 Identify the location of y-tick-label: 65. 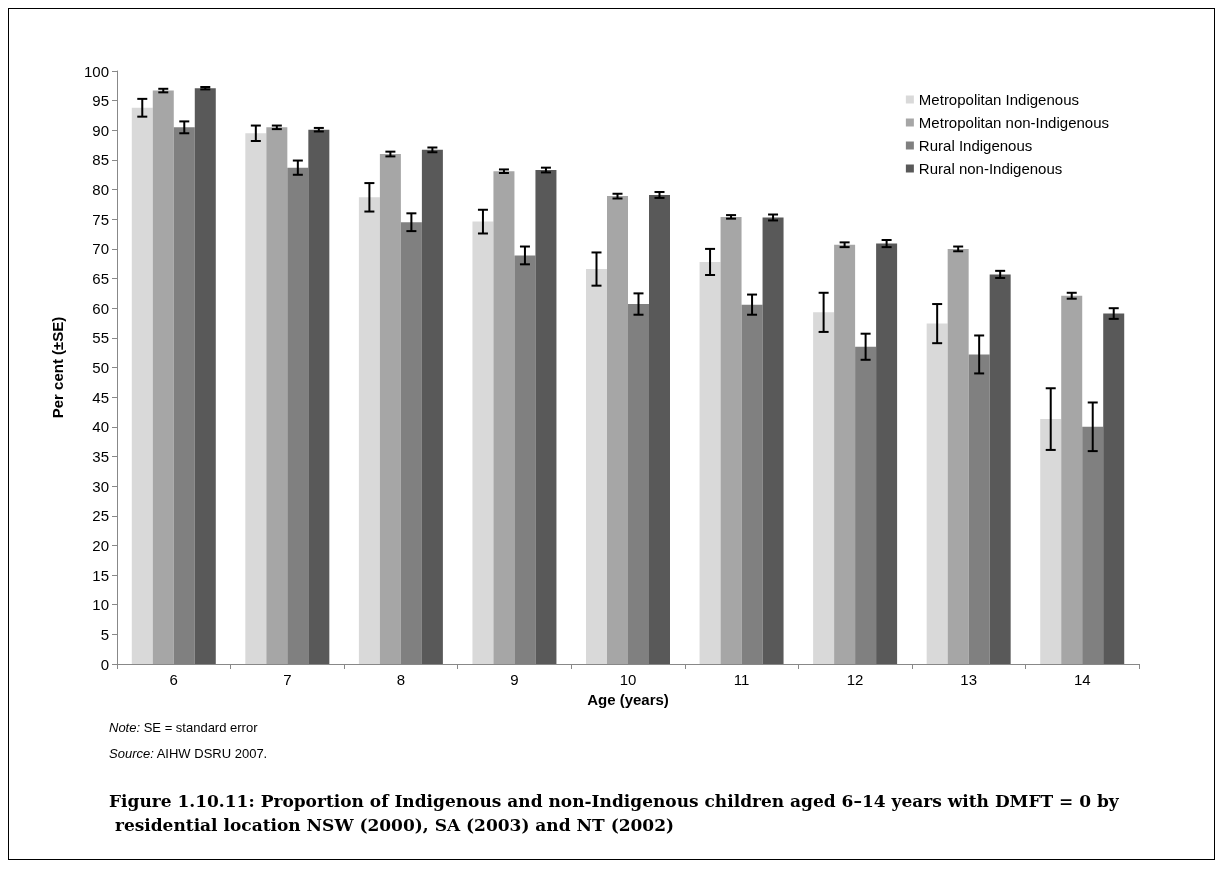
(100, 279).